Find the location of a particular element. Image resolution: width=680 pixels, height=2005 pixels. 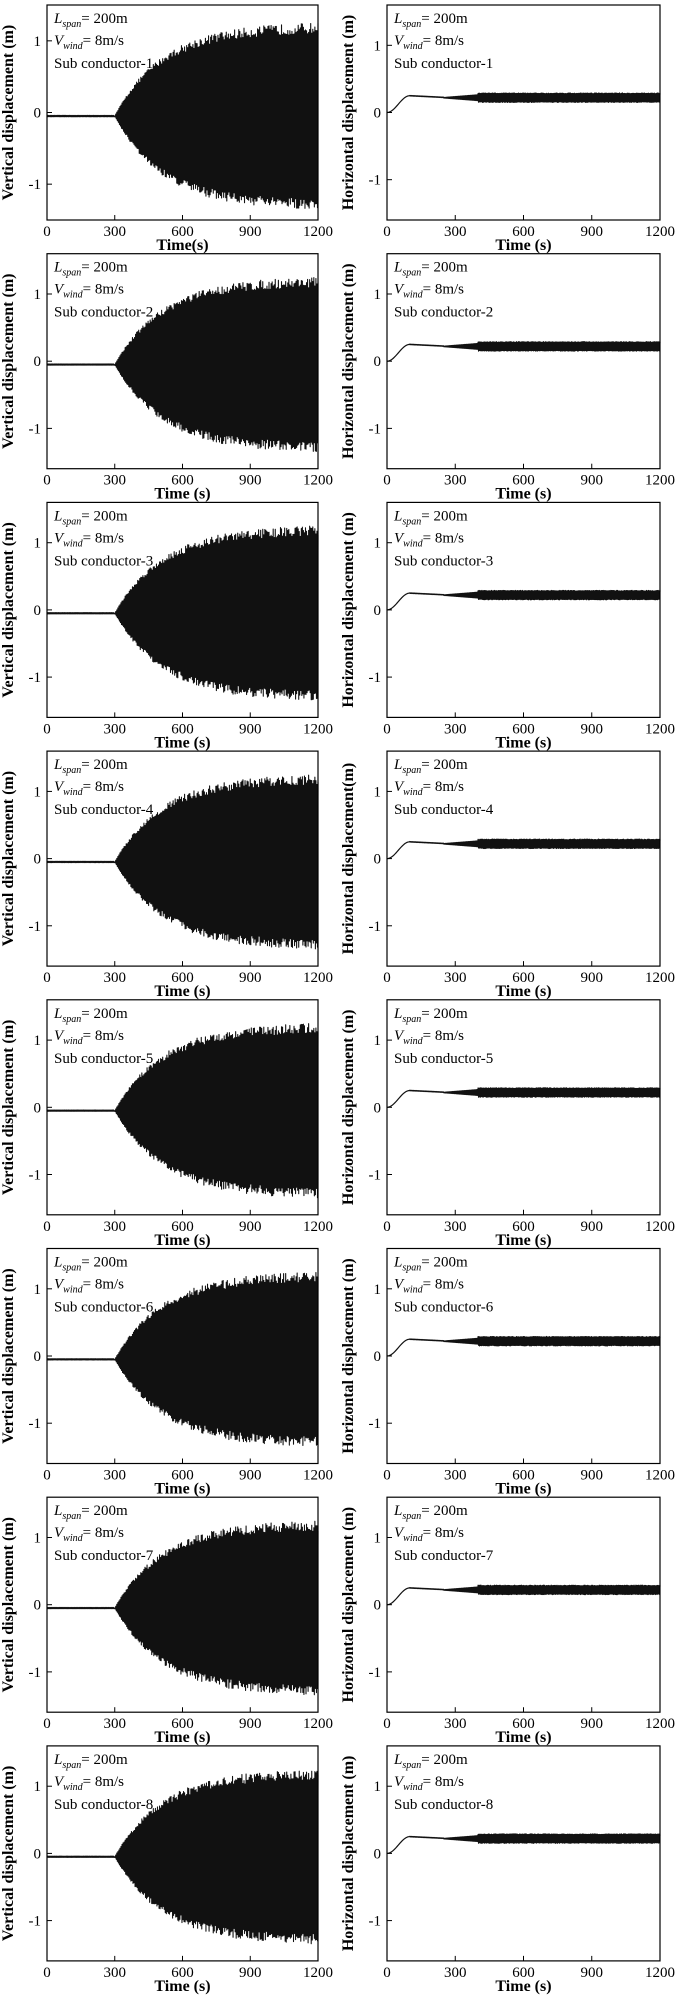

y-tick-label-v5--1: -1 is located at coordinates (35, 1175).